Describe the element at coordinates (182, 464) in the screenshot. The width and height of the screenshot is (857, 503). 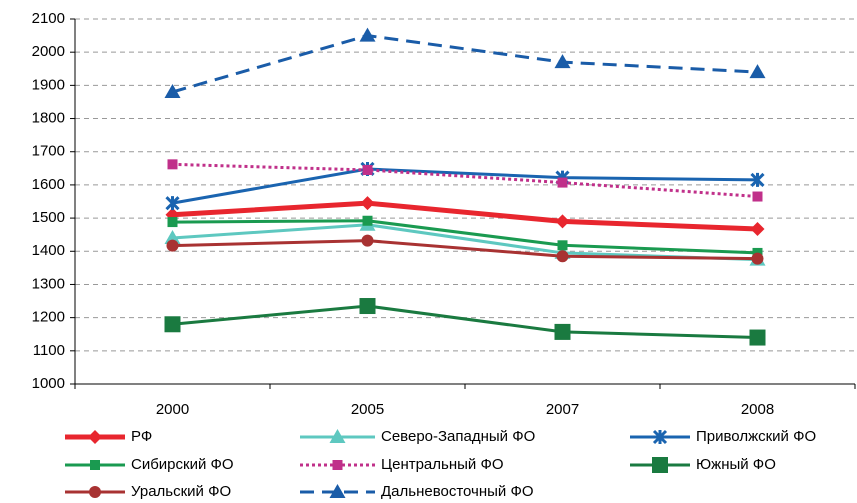
I see `legend-label: Сибирский ФО` at that location.